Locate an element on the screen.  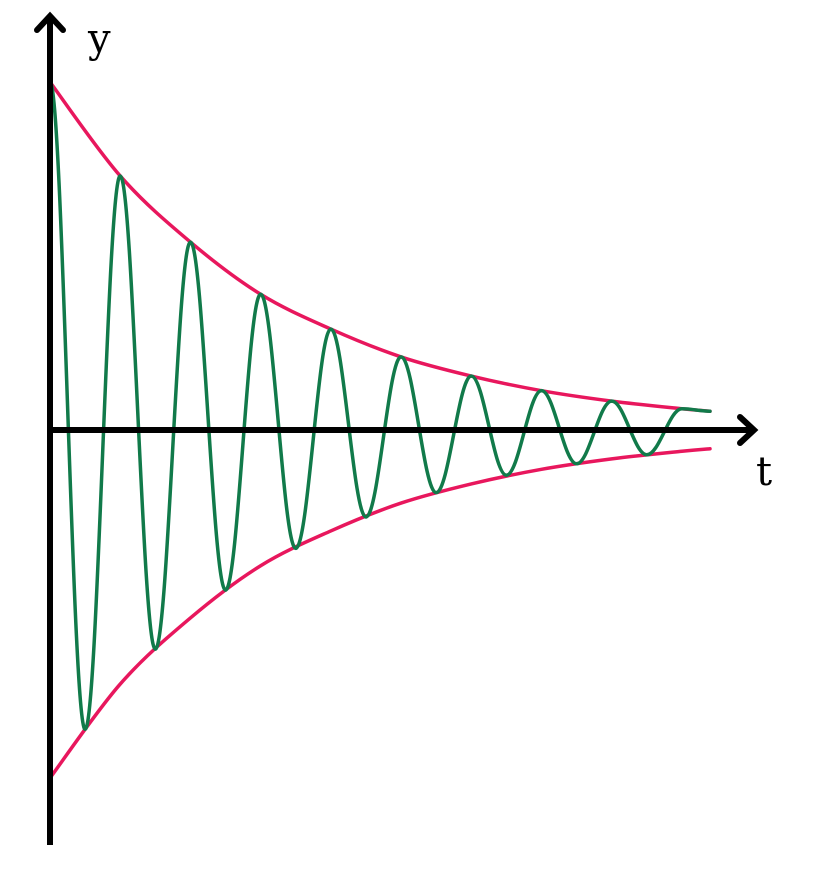
y-axis-label: y is located at coordinates (99, 39).